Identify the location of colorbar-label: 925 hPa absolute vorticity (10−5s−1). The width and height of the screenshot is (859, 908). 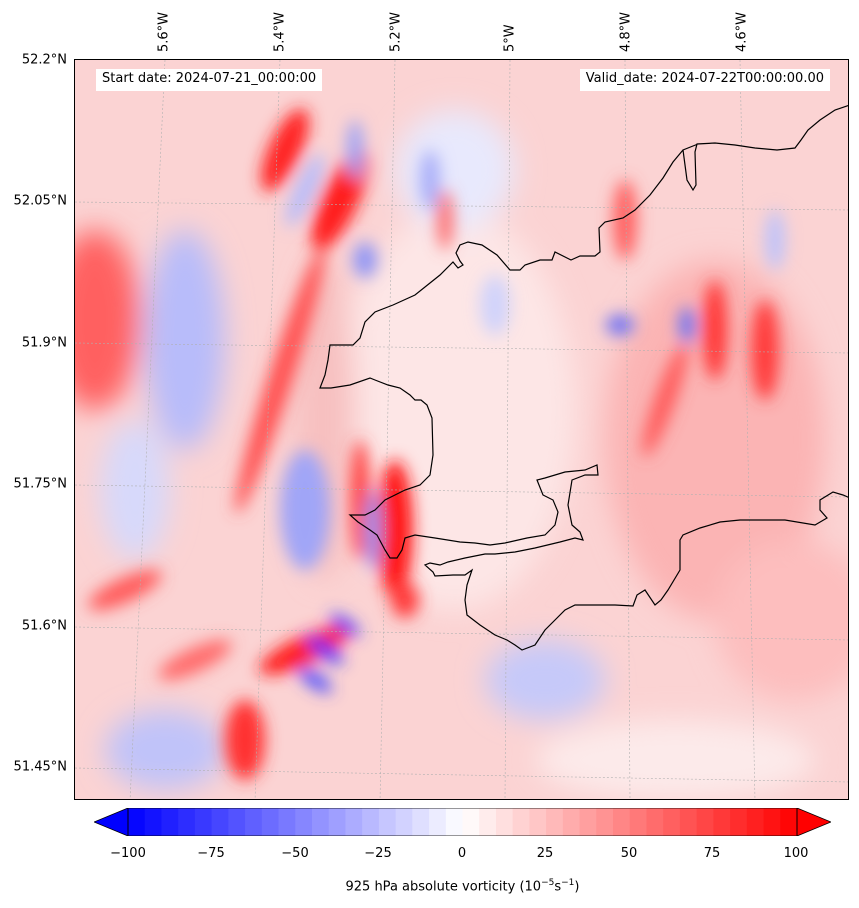
(462, 886).